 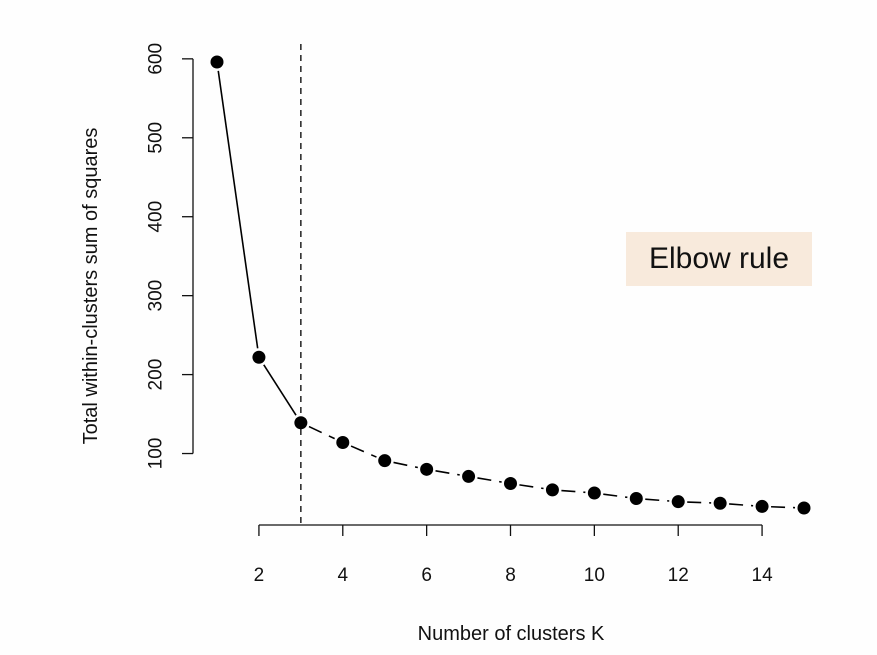 I want to click on annotation-label: Elbow rule, so click(x=719, y=258).